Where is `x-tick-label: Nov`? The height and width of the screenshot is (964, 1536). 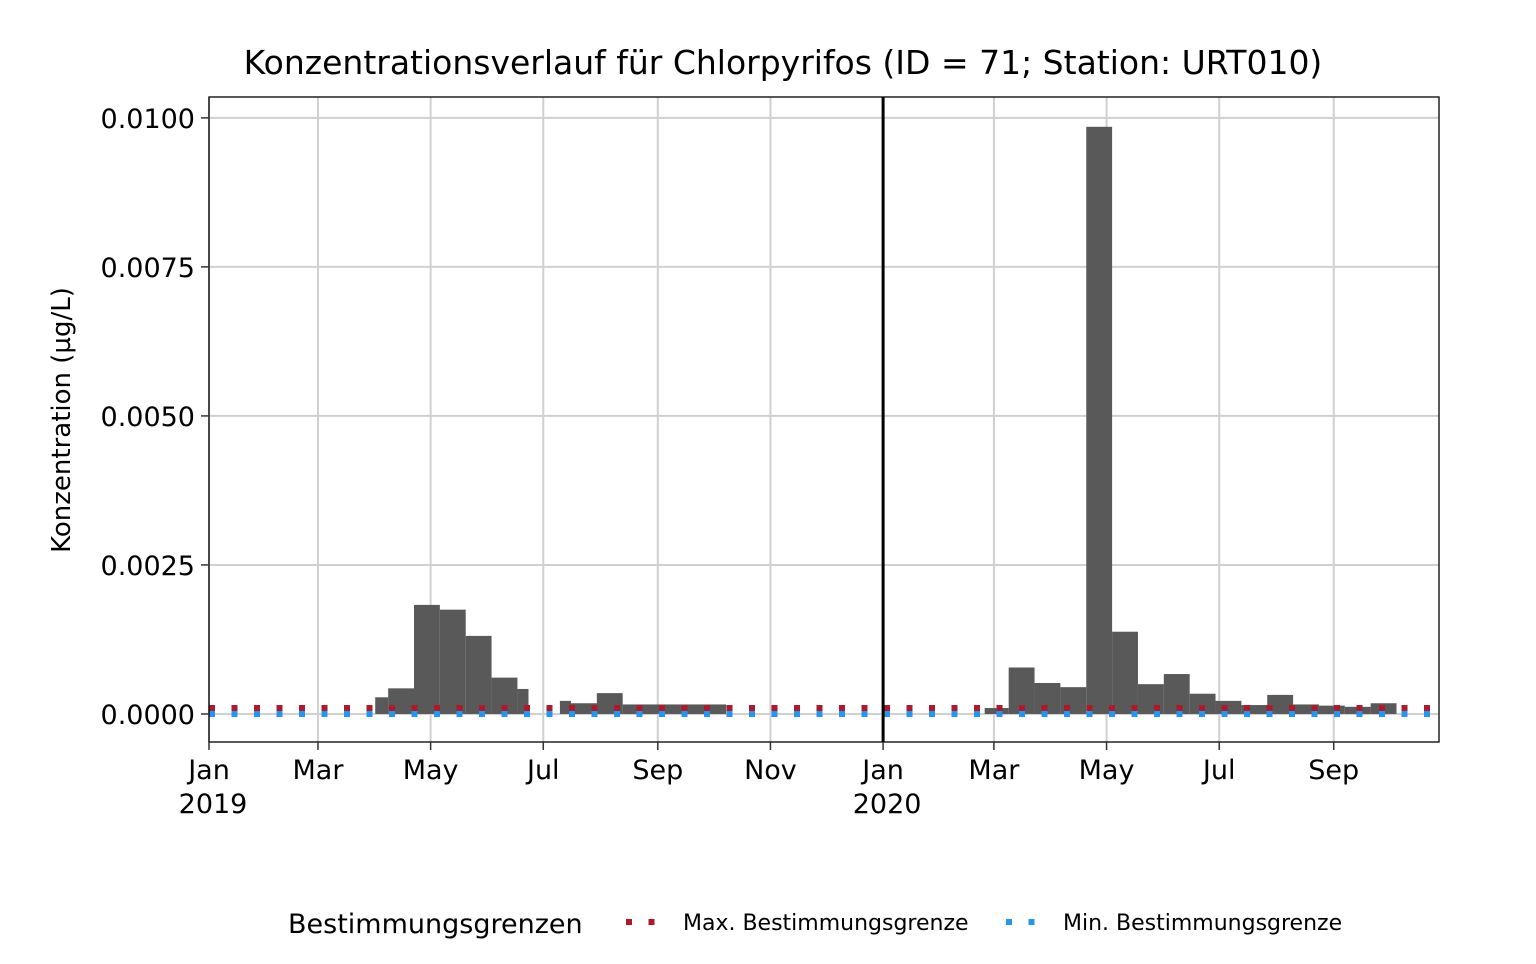
x-tick-label: Nov is located at coordinates (770, 770).